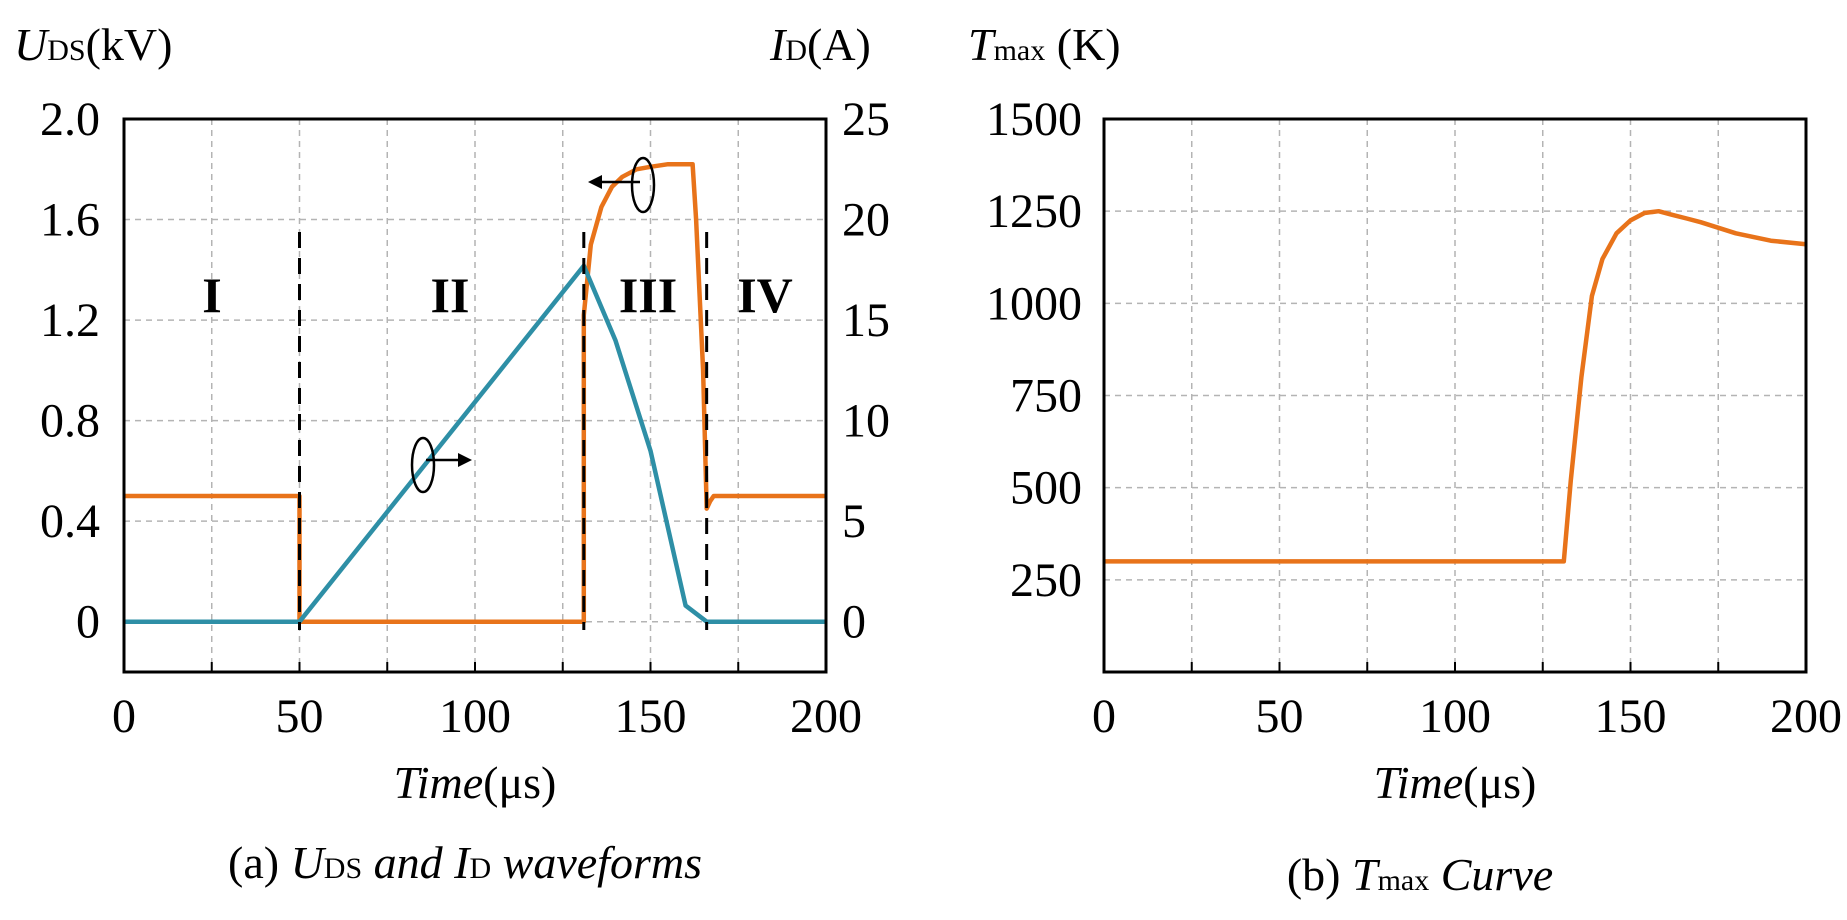 This screenshot has width=1847, height=920. Describe the element at coordinates (70, 421) in the screenshot. I see `y-left-tick-label: 0.8` at that location.